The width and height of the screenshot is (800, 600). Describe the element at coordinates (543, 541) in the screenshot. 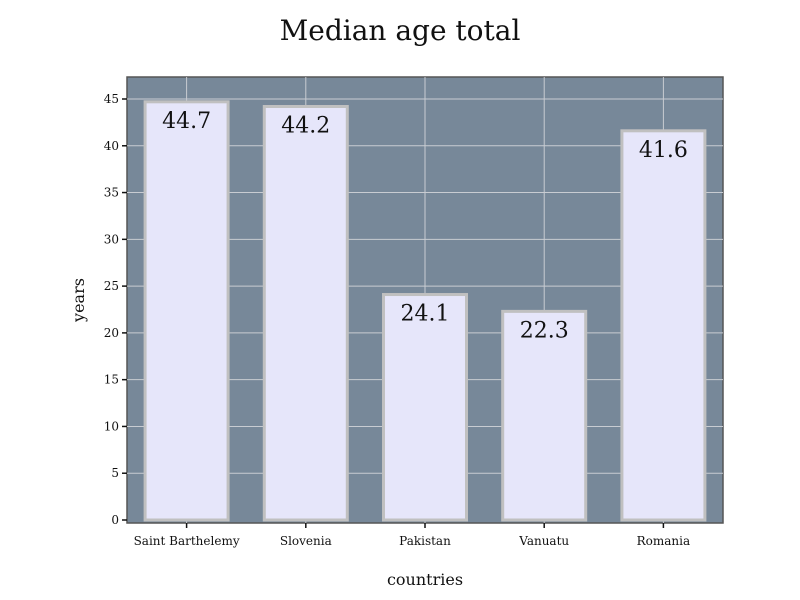

I see `x-tick-label: Vanuatu` at that location.